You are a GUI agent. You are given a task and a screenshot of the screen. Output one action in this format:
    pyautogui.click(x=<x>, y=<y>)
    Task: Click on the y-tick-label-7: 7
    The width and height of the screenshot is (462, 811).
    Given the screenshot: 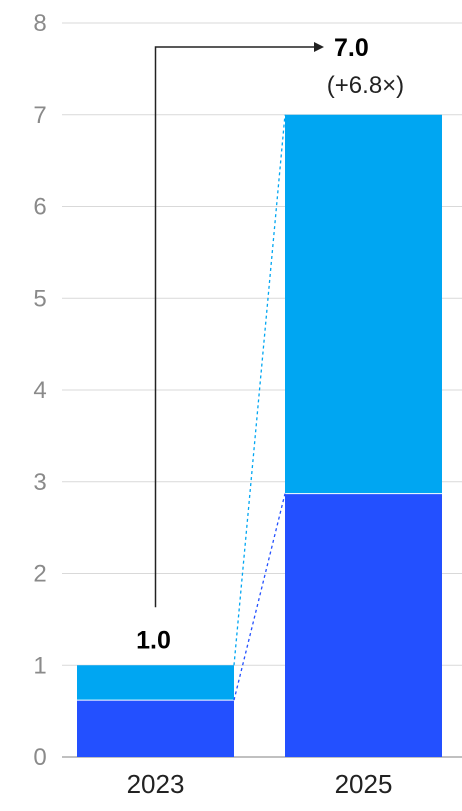 What is the action you would take?
    pyautogui.click(x=39, y=115)
    